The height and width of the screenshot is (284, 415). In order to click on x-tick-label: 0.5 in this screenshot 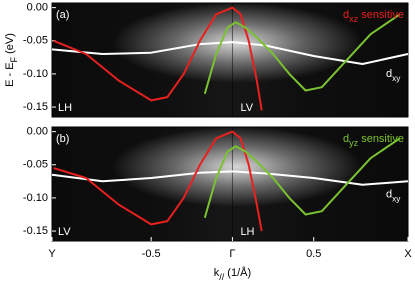, I will do `click(313, 254)`.